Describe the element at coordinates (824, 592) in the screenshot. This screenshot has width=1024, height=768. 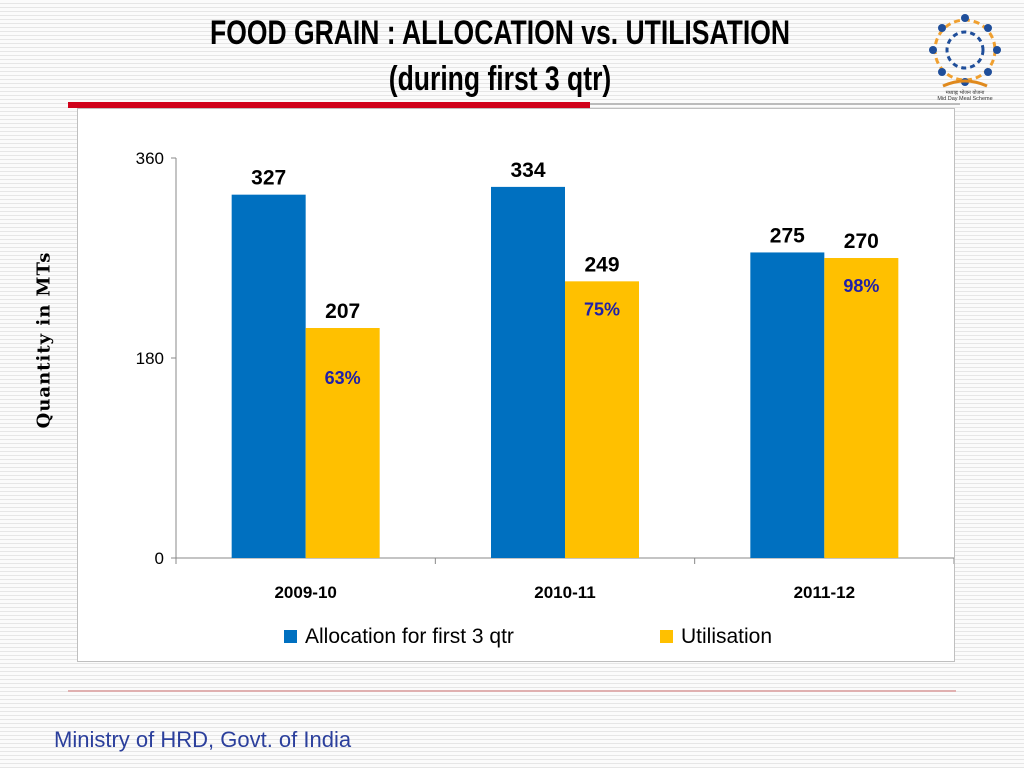
I see `x-tick-label: 2011-12` at that location.